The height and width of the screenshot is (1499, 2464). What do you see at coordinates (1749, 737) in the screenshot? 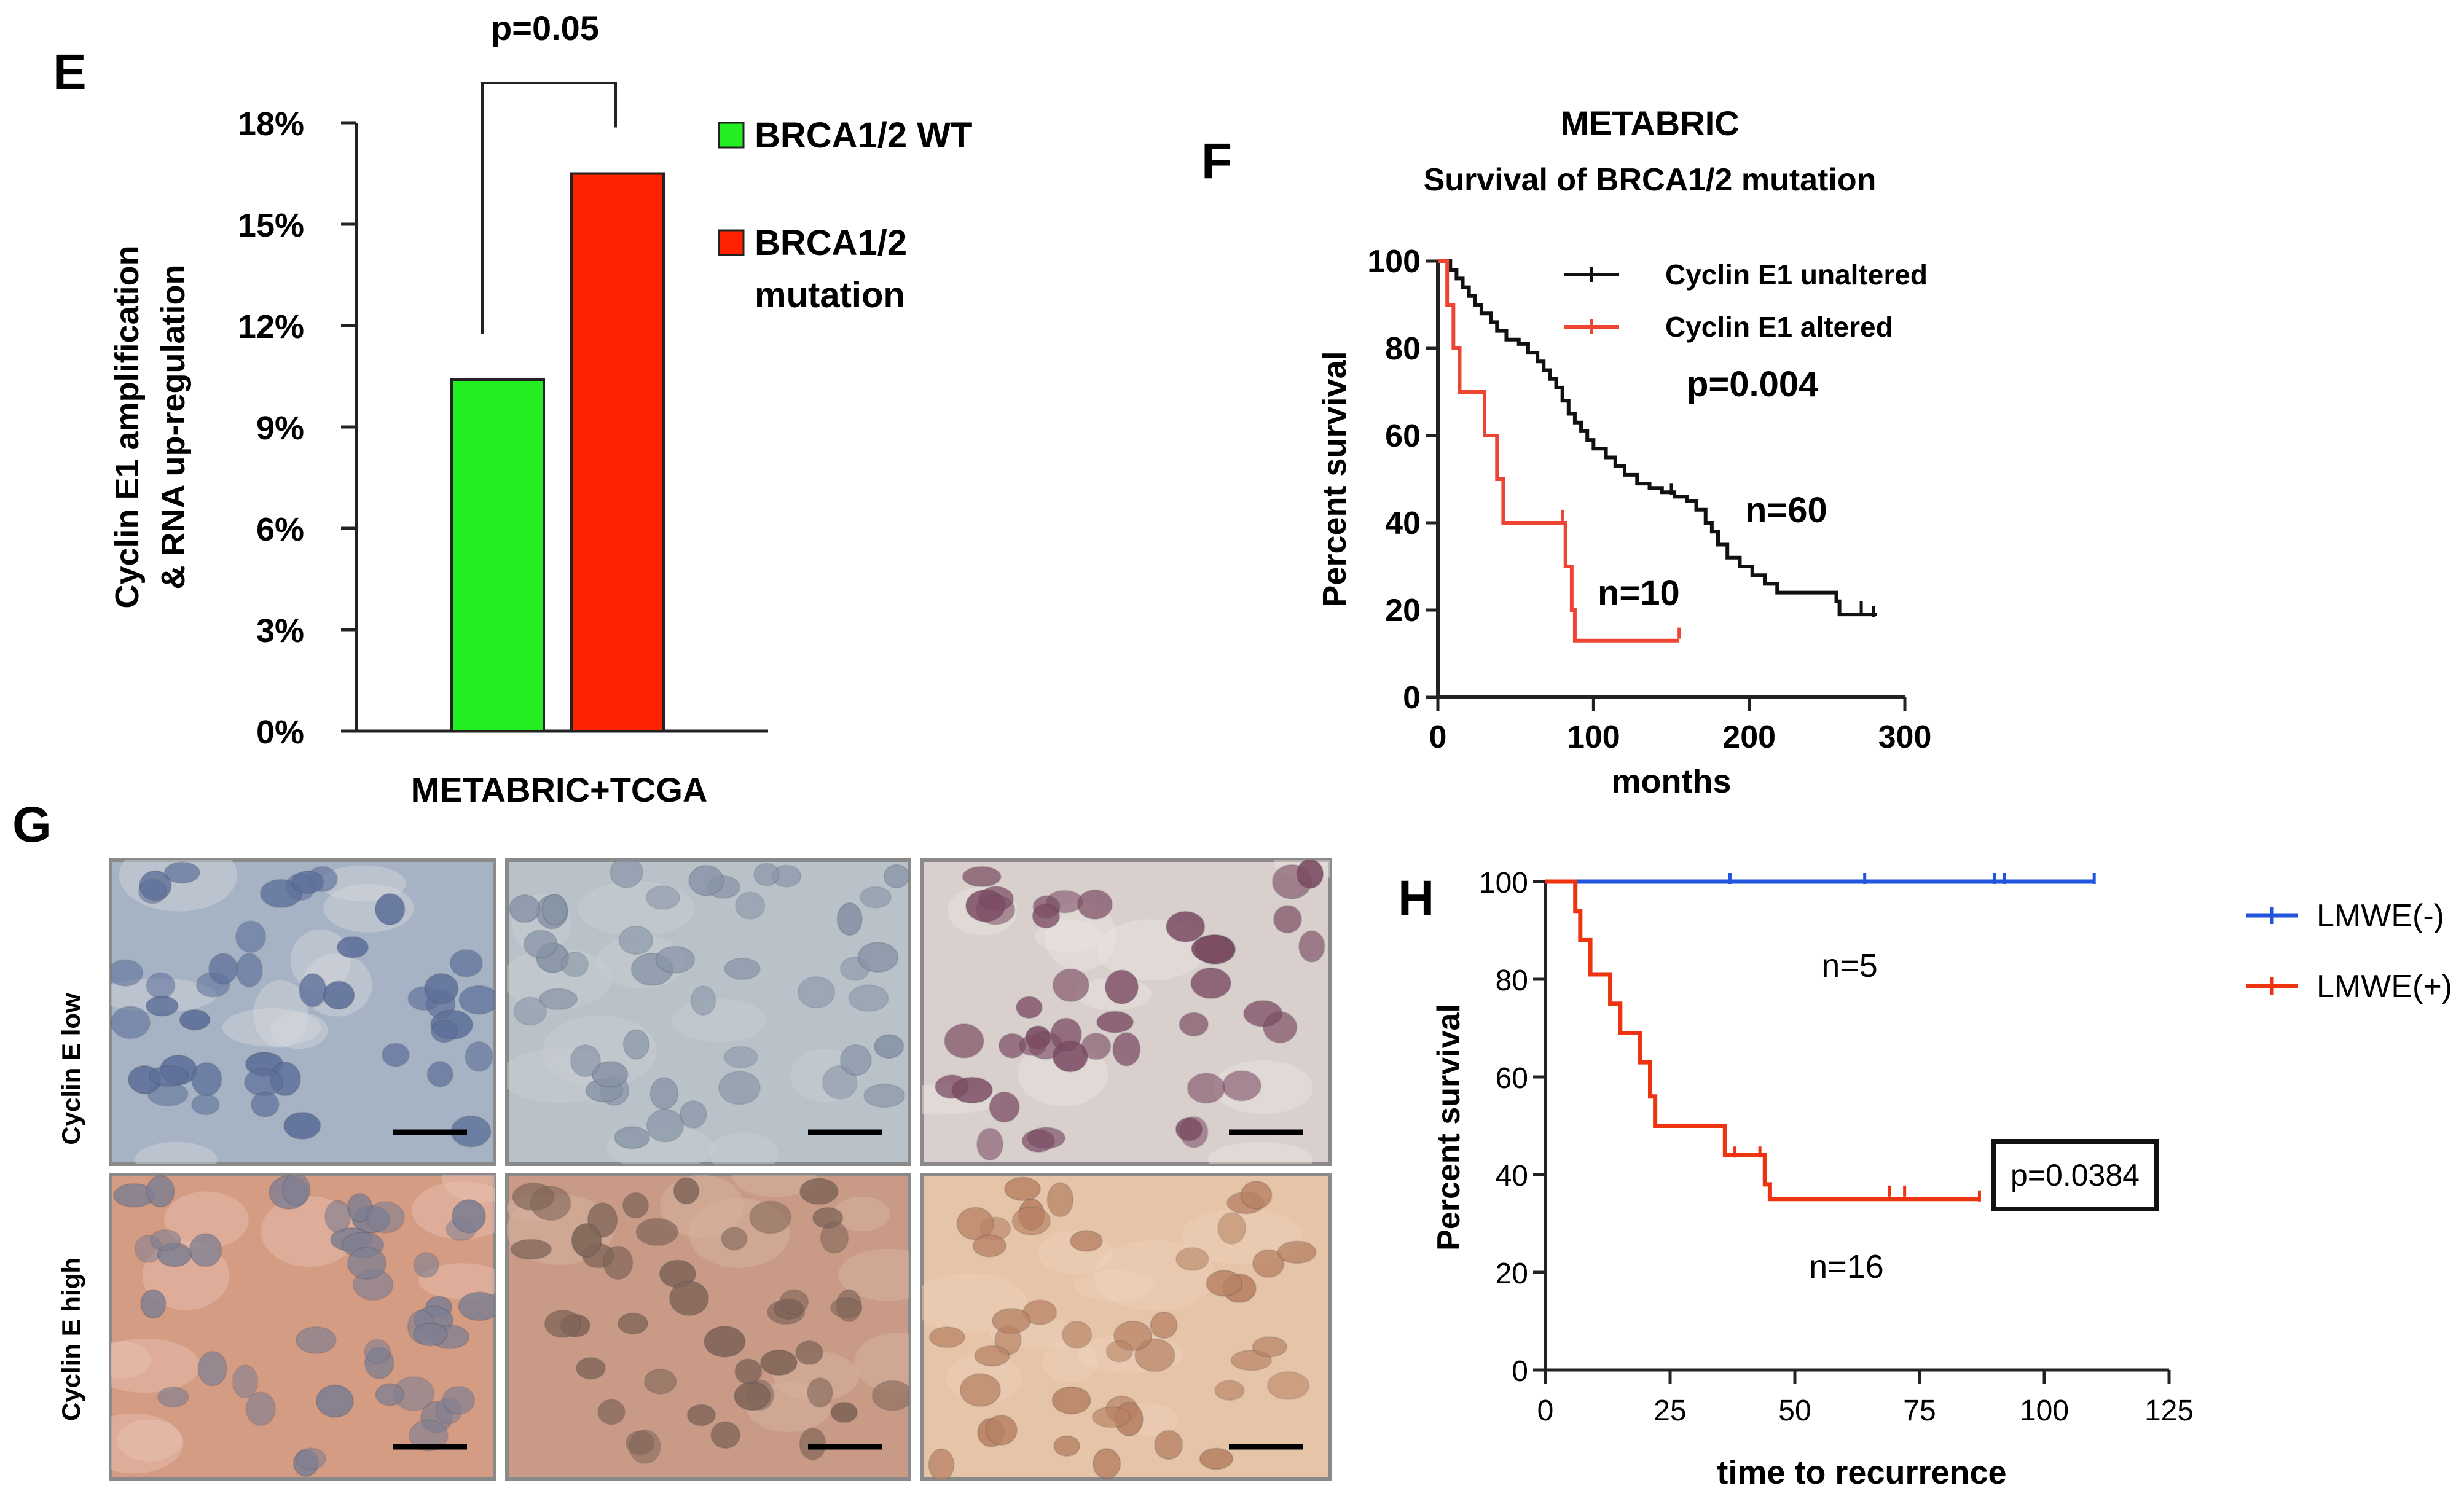
I see `x-tick-label: 200` at bounding box center [1749, 737].